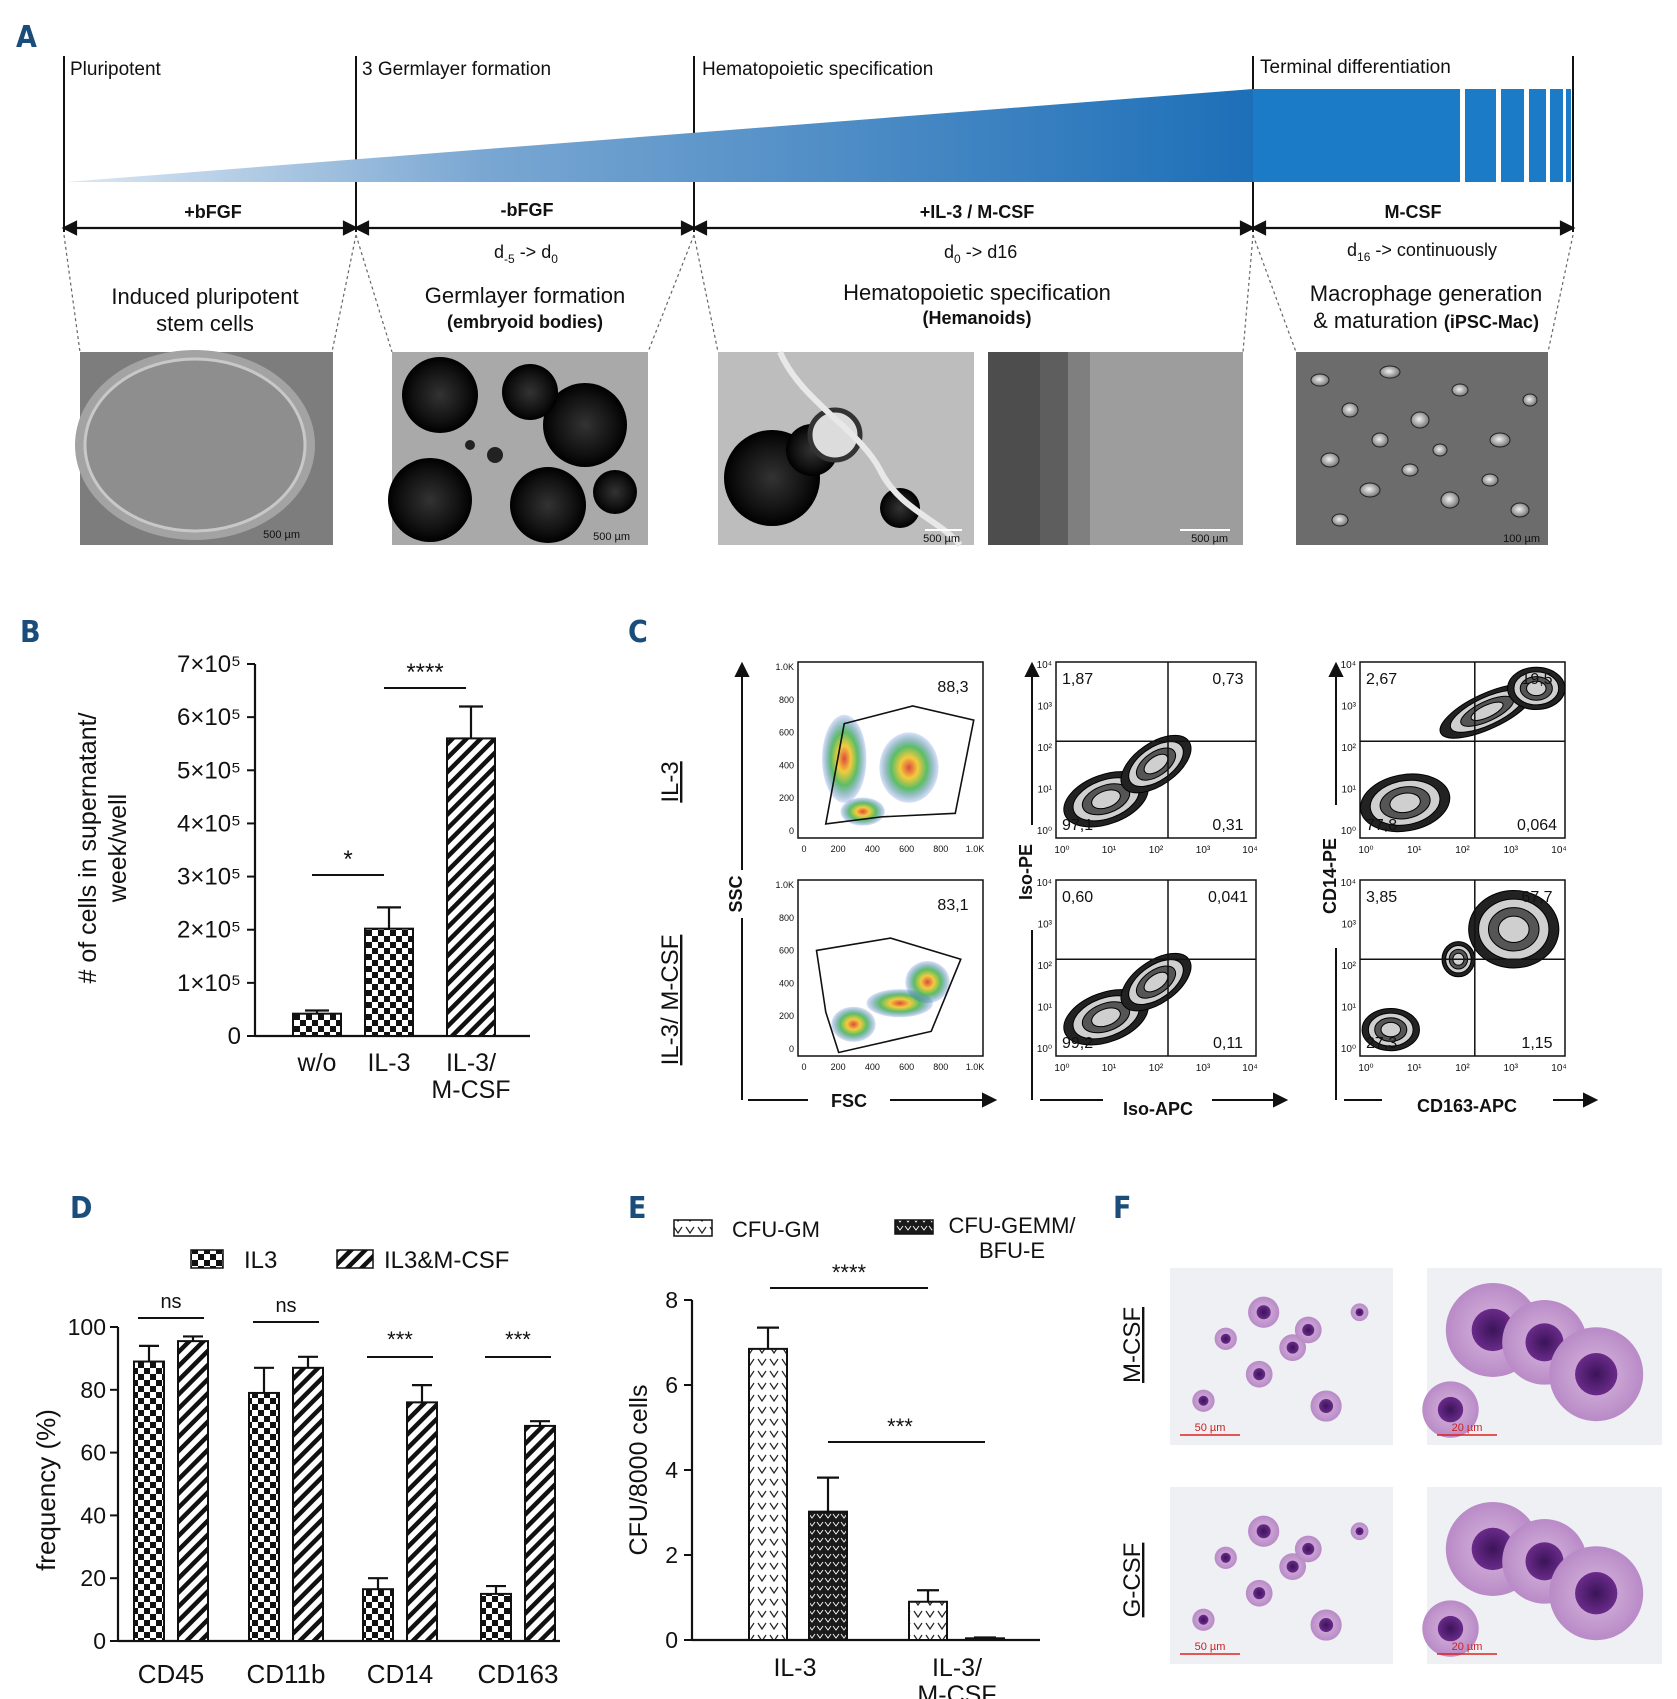 Image resolution: width=1677 pixels, height=1699 pixels. What do you see at coordinates (1381, 825) in the screenshot?
I see `quadrant-ll: 77,8` at bounding box center [1381, 825].